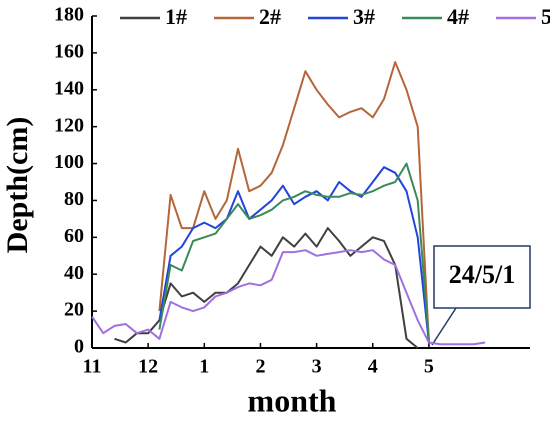 This screenshot has height=423, width=550. What do you see at coordinates (482, 274) in the screenshot?
I see `annotation: 24/5/1` at bounding box center [482, 274].